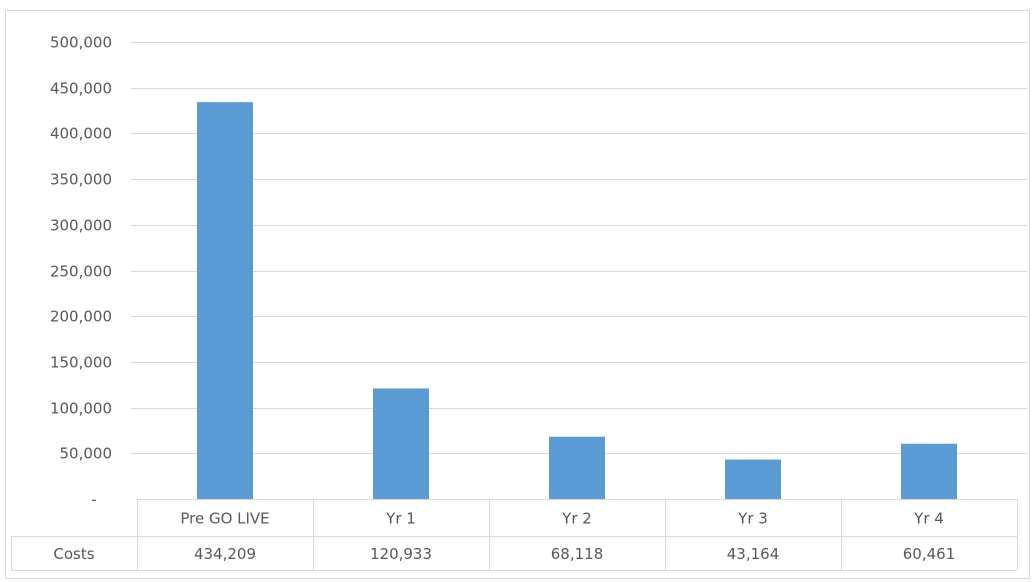 The width and height of the screenshot is (1032, 582). What do you see at coordinates (81, 317) in the screenshot?
I see `y-tick-label: 200,000` at bounding box center [81, 317].